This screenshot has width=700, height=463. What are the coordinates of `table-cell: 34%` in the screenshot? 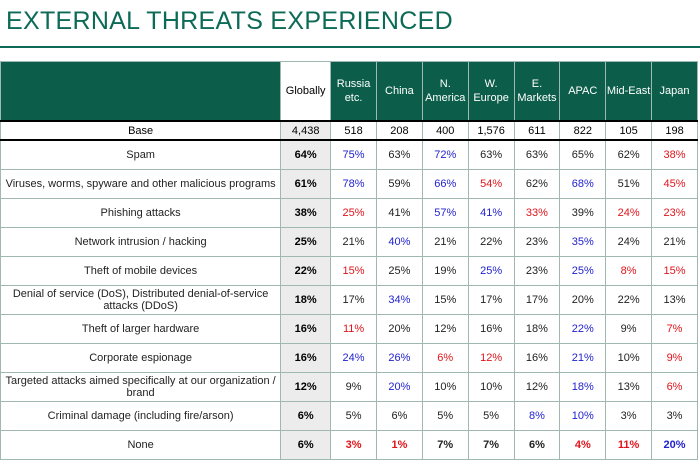 It's located at (399, 300).